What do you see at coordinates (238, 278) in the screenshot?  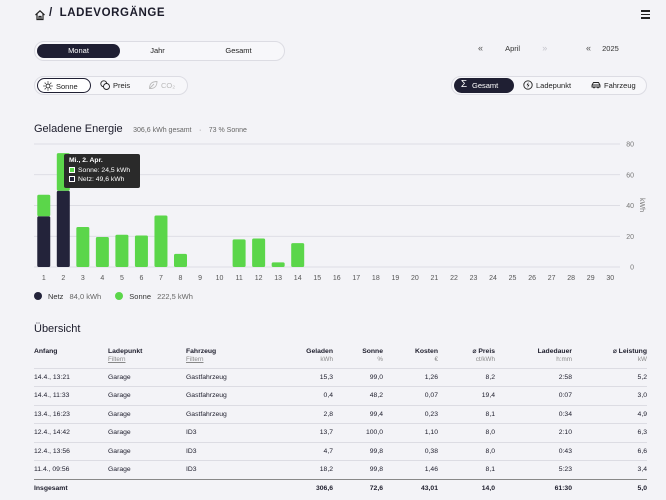 I see `x-tick-label: 11` at bounding box center [238, 278].